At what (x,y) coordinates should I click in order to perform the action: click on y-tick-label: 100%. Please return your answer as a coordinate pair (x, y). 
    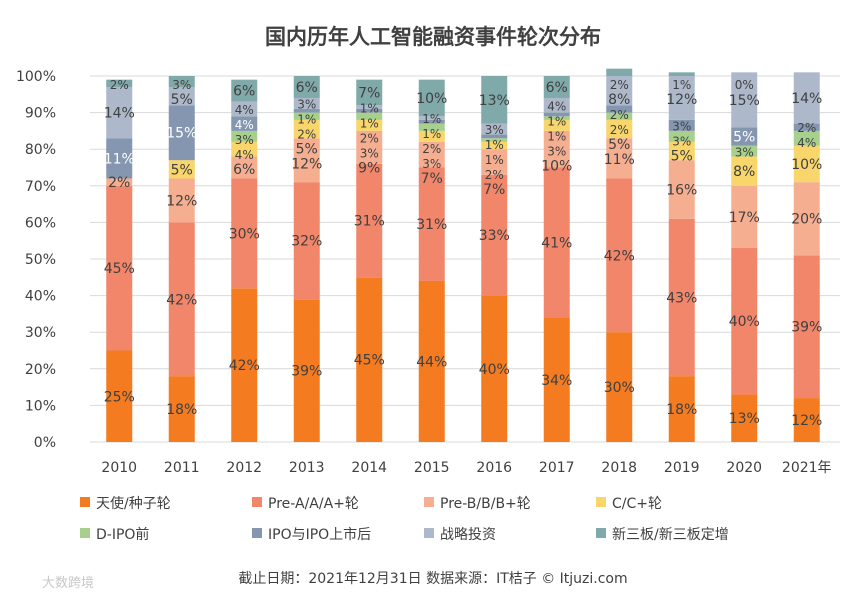
    Looking at the image, I should click on (36, 77).